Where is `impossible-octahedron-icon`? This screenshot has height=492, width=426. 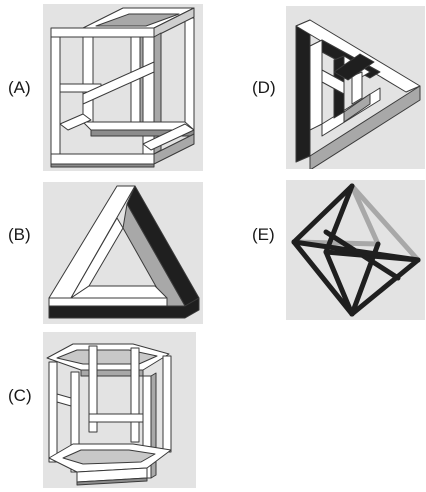
impossible-octahedron-icon is located at coordinates (356, 250).